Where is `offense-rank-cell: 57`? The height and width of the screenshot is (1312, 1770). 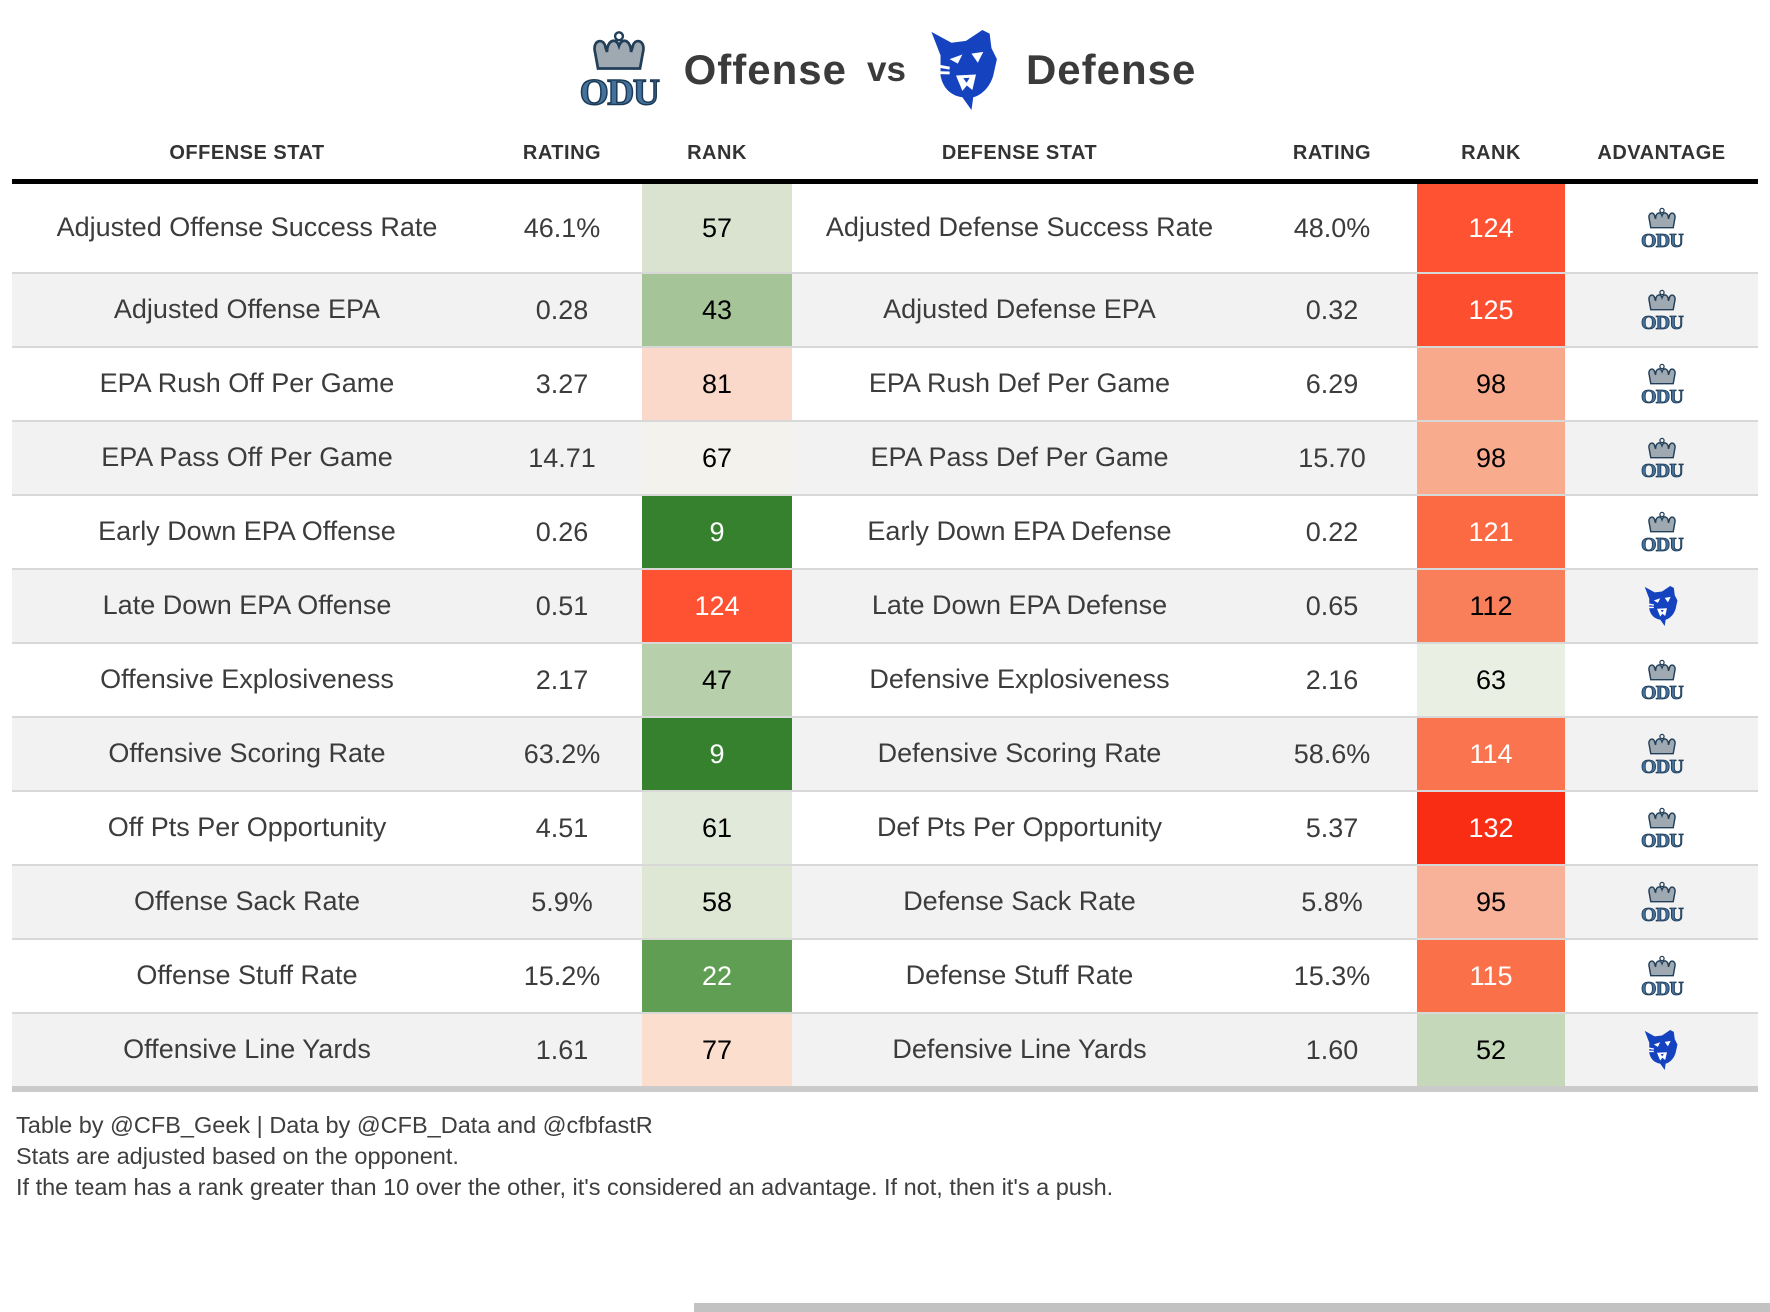 offense-rank-cell: 57 is located at coordinates (717, 227).